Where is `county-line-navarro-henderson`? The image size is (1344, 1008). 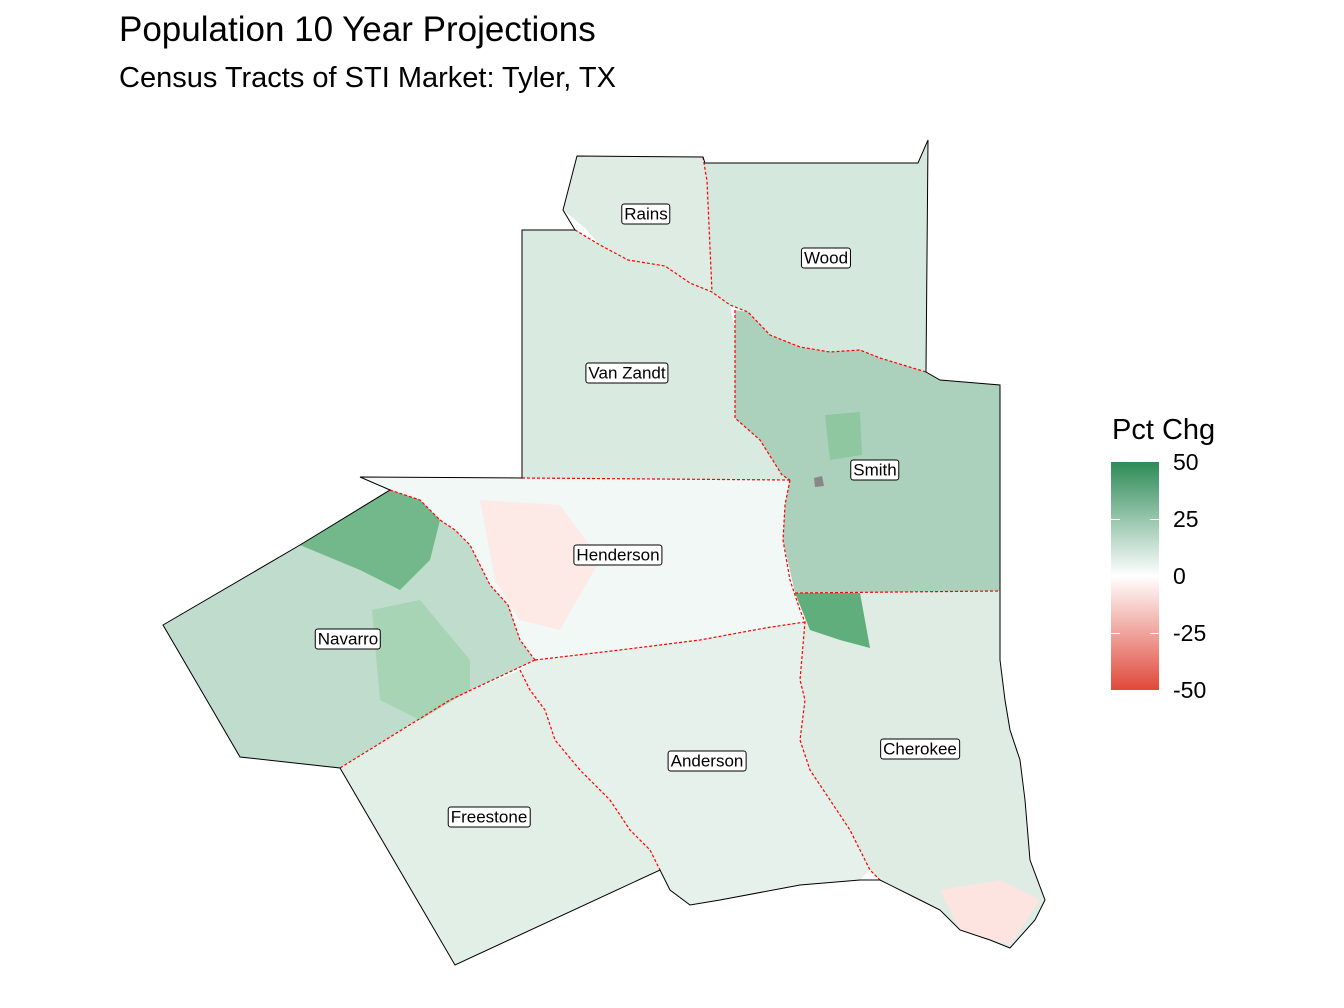 county-line-navarro-henderson is located at coordinates (462, 575).